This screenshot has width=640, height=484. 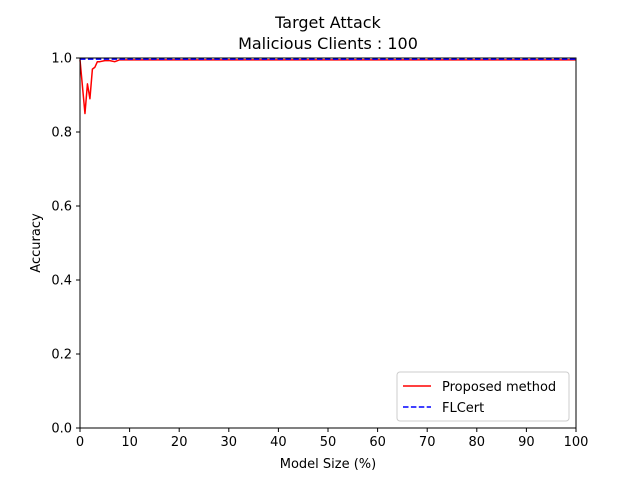 What do you see at coordinates (327, 86) in the screenshot?
I see `series-layer` at bounding box center [327, 86].